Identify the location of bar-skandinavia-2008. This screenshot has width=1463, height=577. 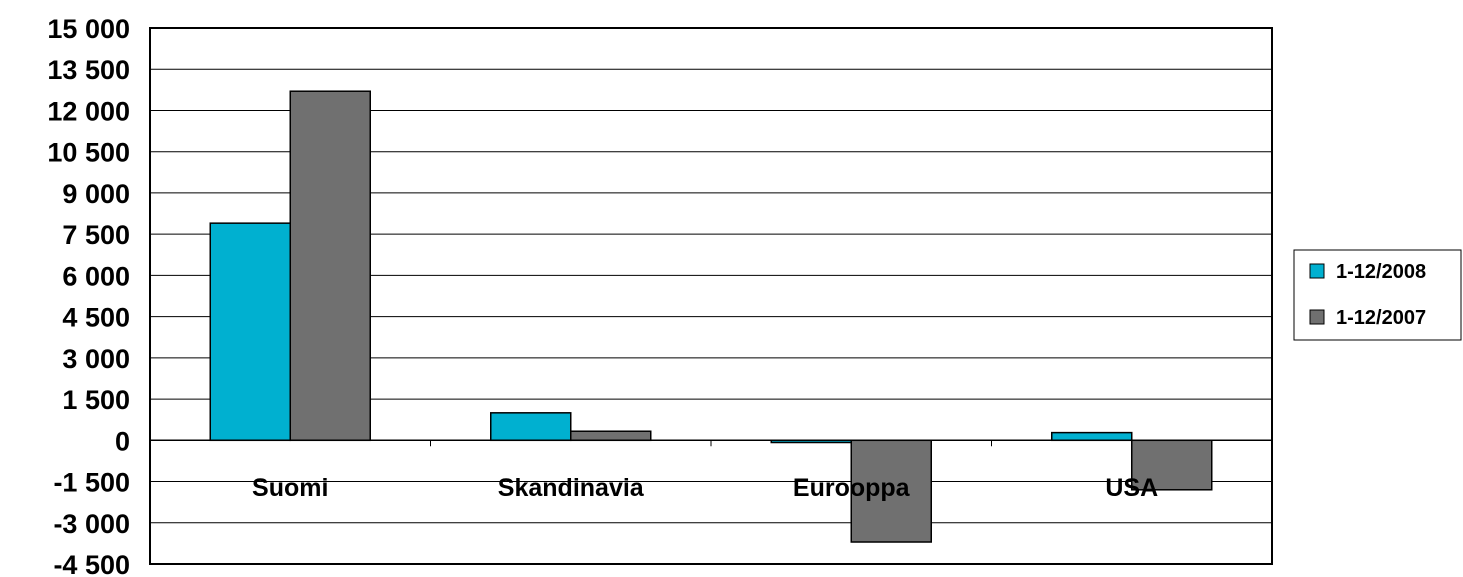
(531, 427).